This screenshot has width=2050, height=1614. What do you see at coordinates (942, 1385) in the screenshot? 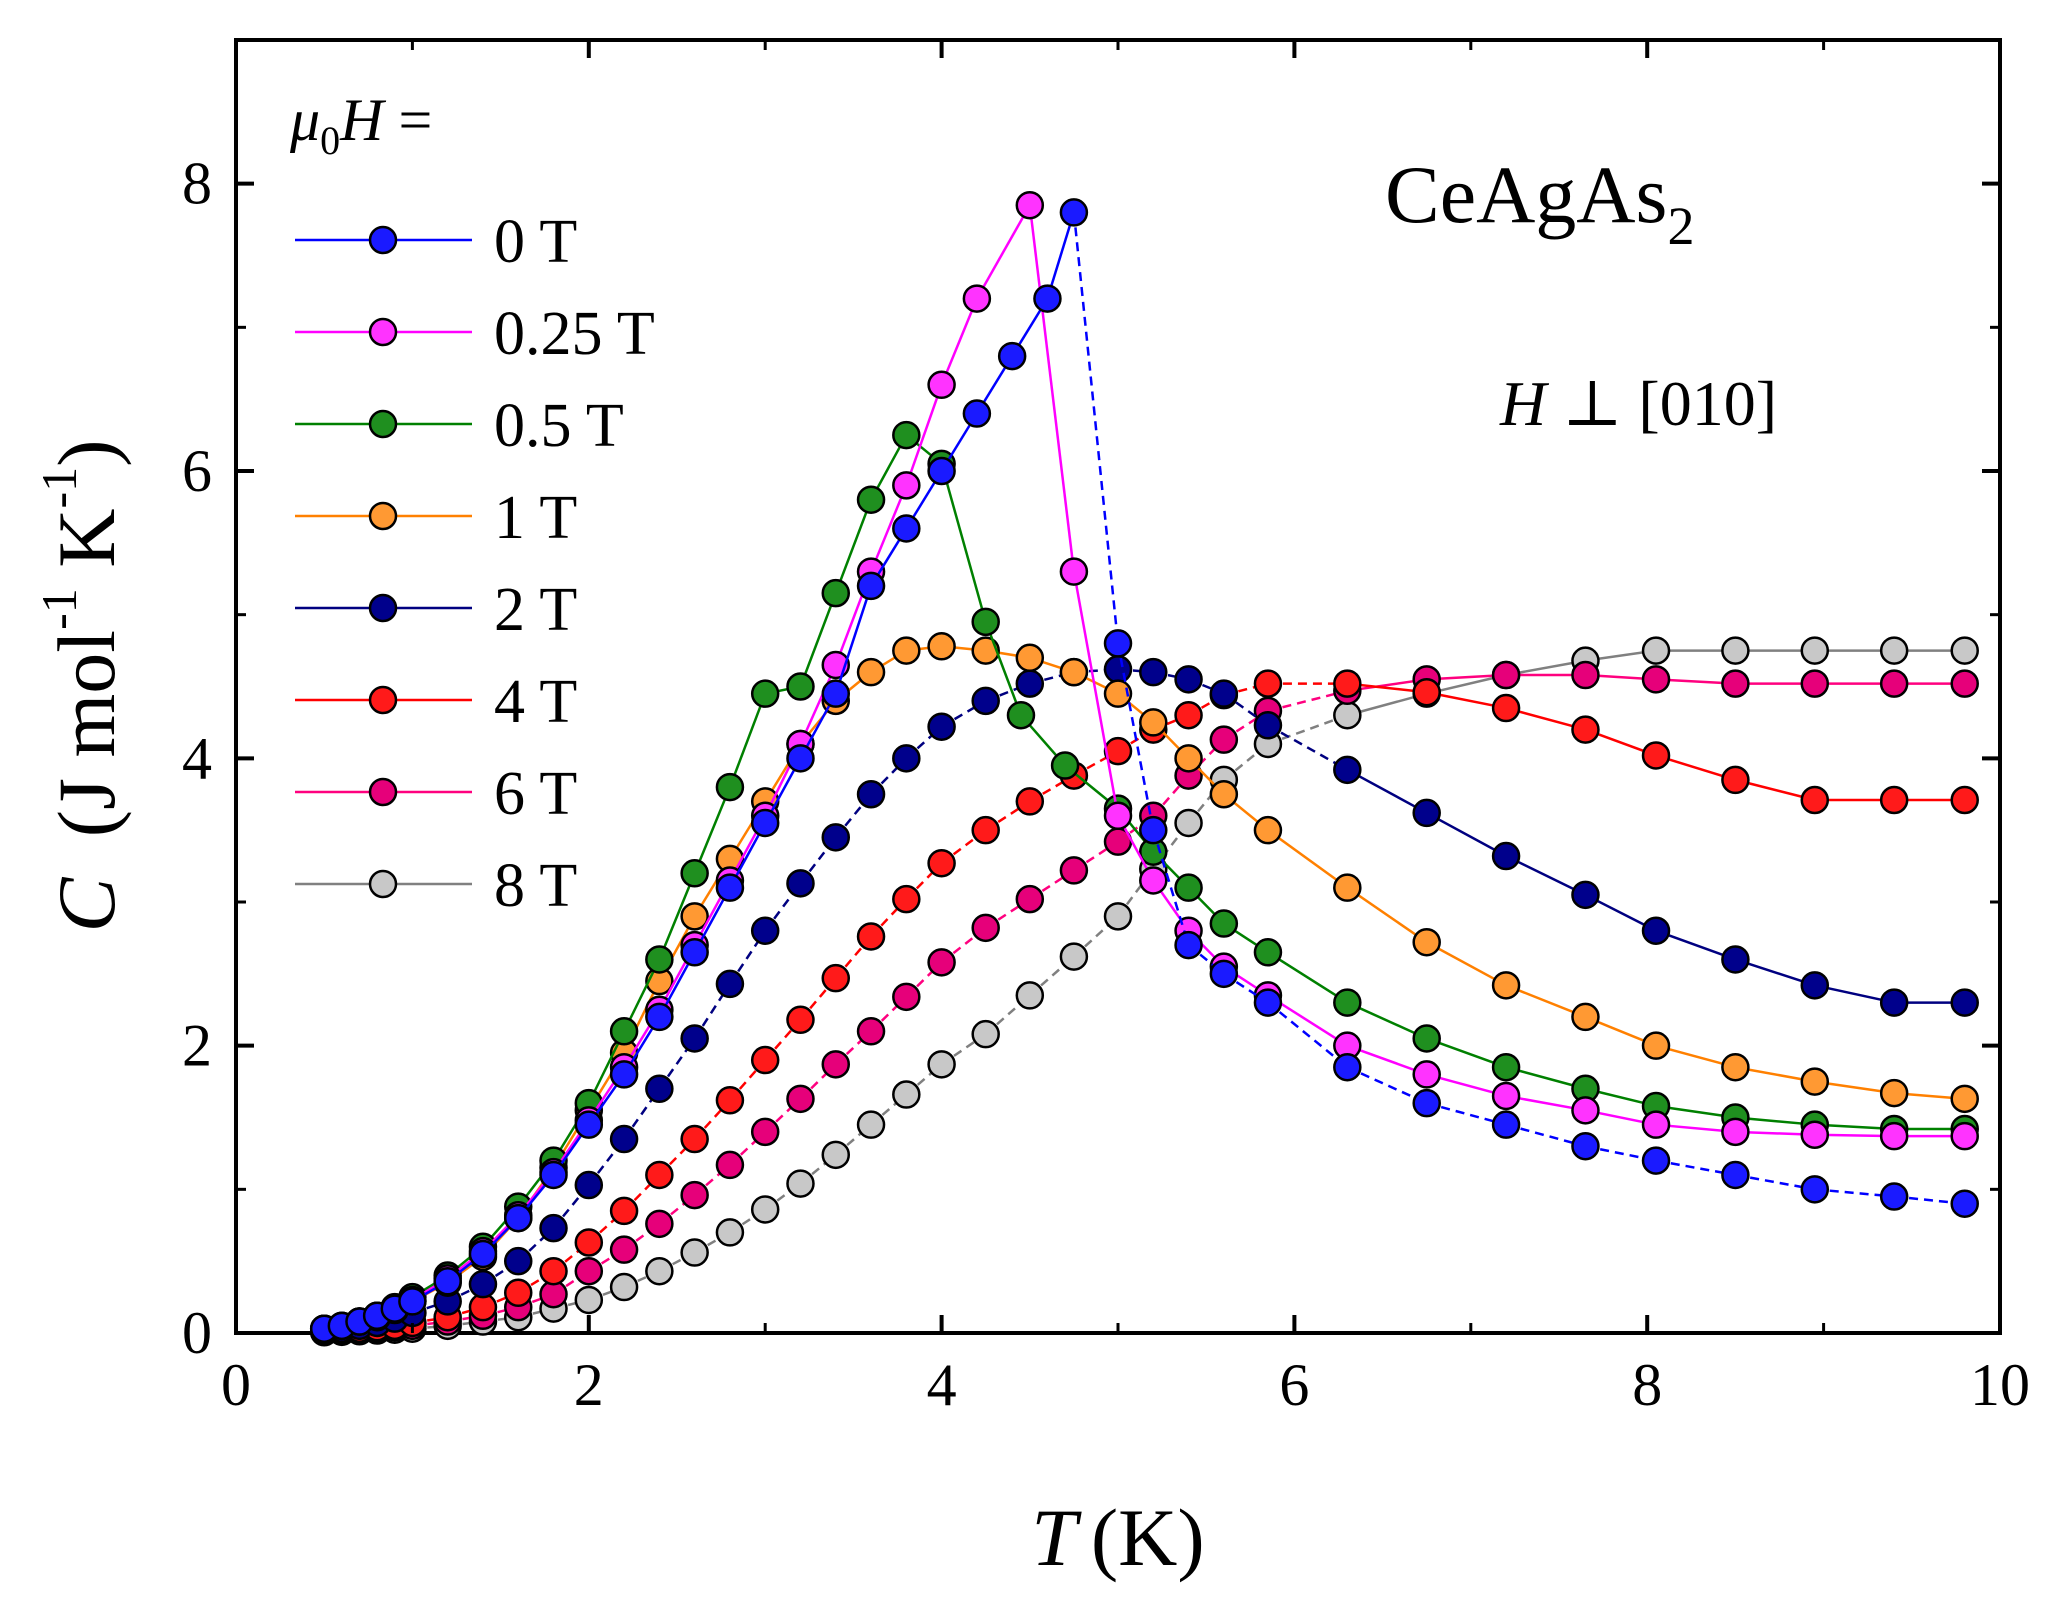
I see `x-tick-label: 4` at bounding box center [942, 1385].